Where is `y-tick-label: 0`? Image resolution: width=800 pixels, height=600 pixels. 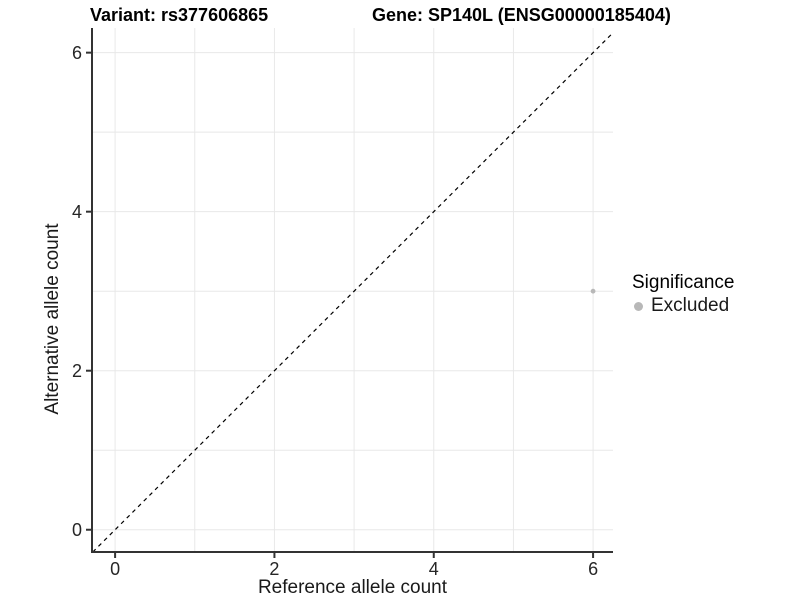 y-tick-label: 0 is located at coordinates (77, 530).